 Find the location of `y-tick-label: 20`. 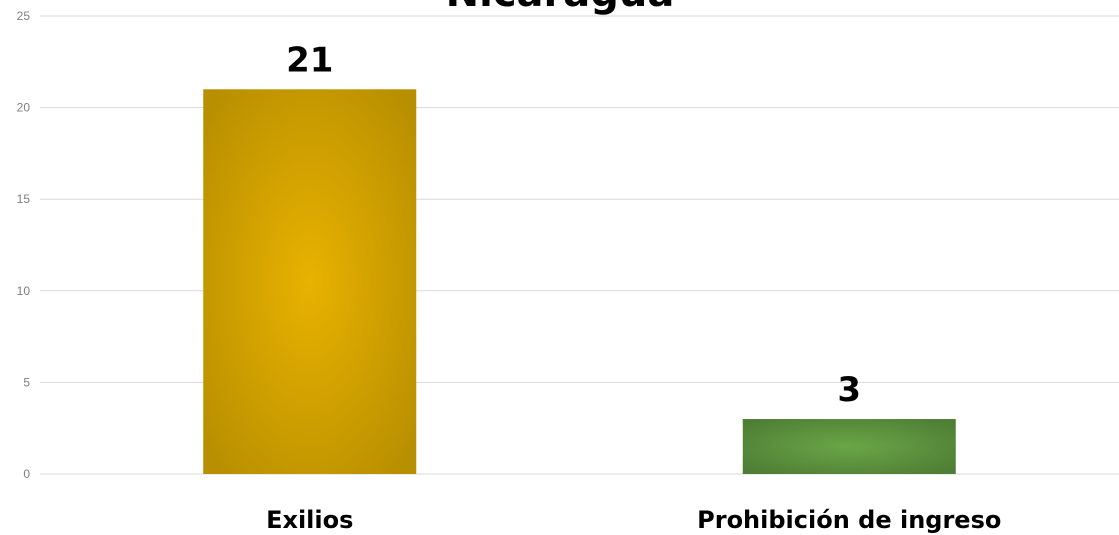

y-tick-label: 20 is located at coordinates (24, 108).